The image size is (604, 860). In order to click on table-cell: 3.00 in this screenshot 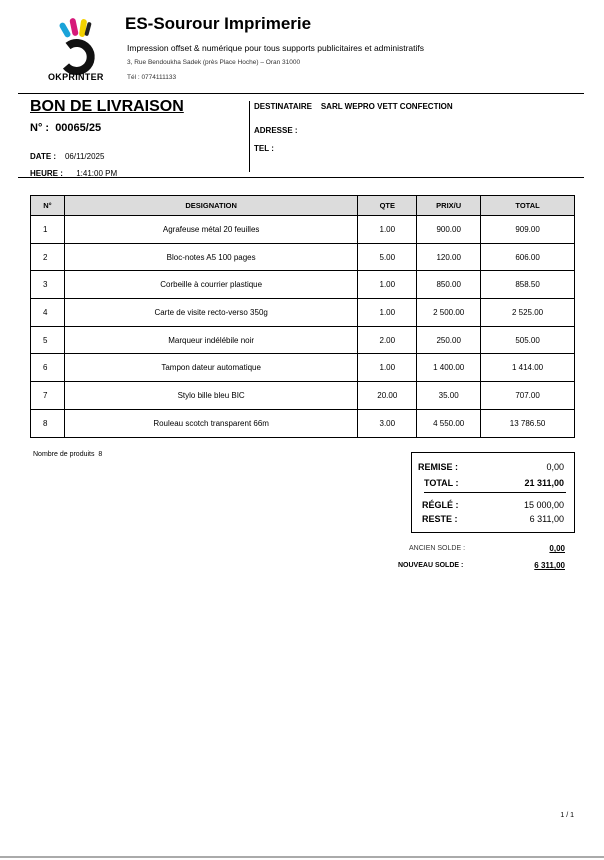, I will do `click(387, 423)`.